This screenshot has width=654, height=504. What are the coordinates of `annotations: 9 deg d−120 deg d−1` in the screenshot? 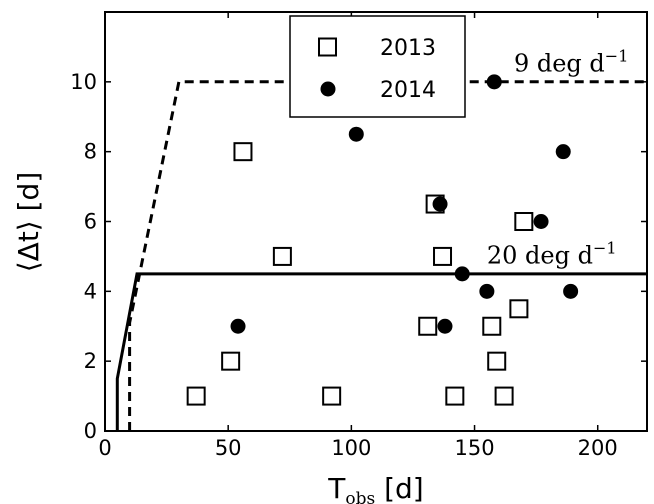 It's located at (558, 157).